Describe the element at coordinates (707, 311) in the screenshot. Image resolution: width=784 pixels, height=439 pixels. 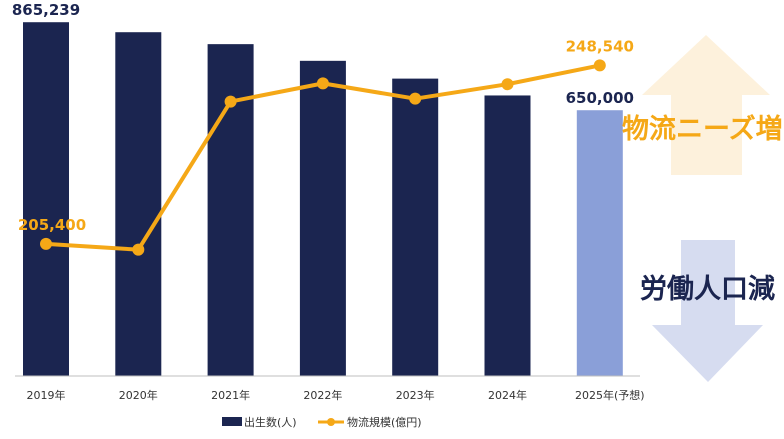
I see `down-arrow-icon` at that location.